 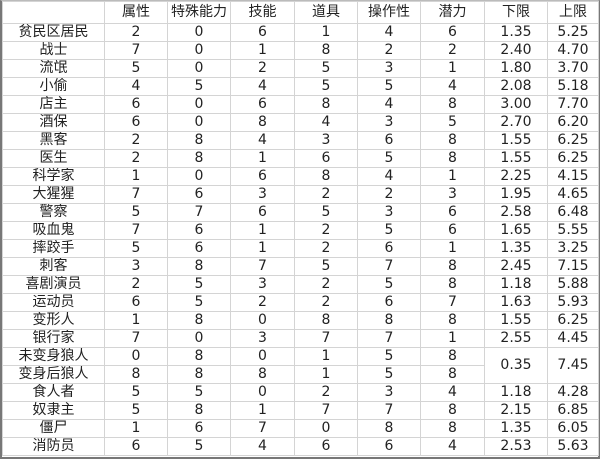 I want to click on min-cell: 2.08, so click(x=516, y=86).